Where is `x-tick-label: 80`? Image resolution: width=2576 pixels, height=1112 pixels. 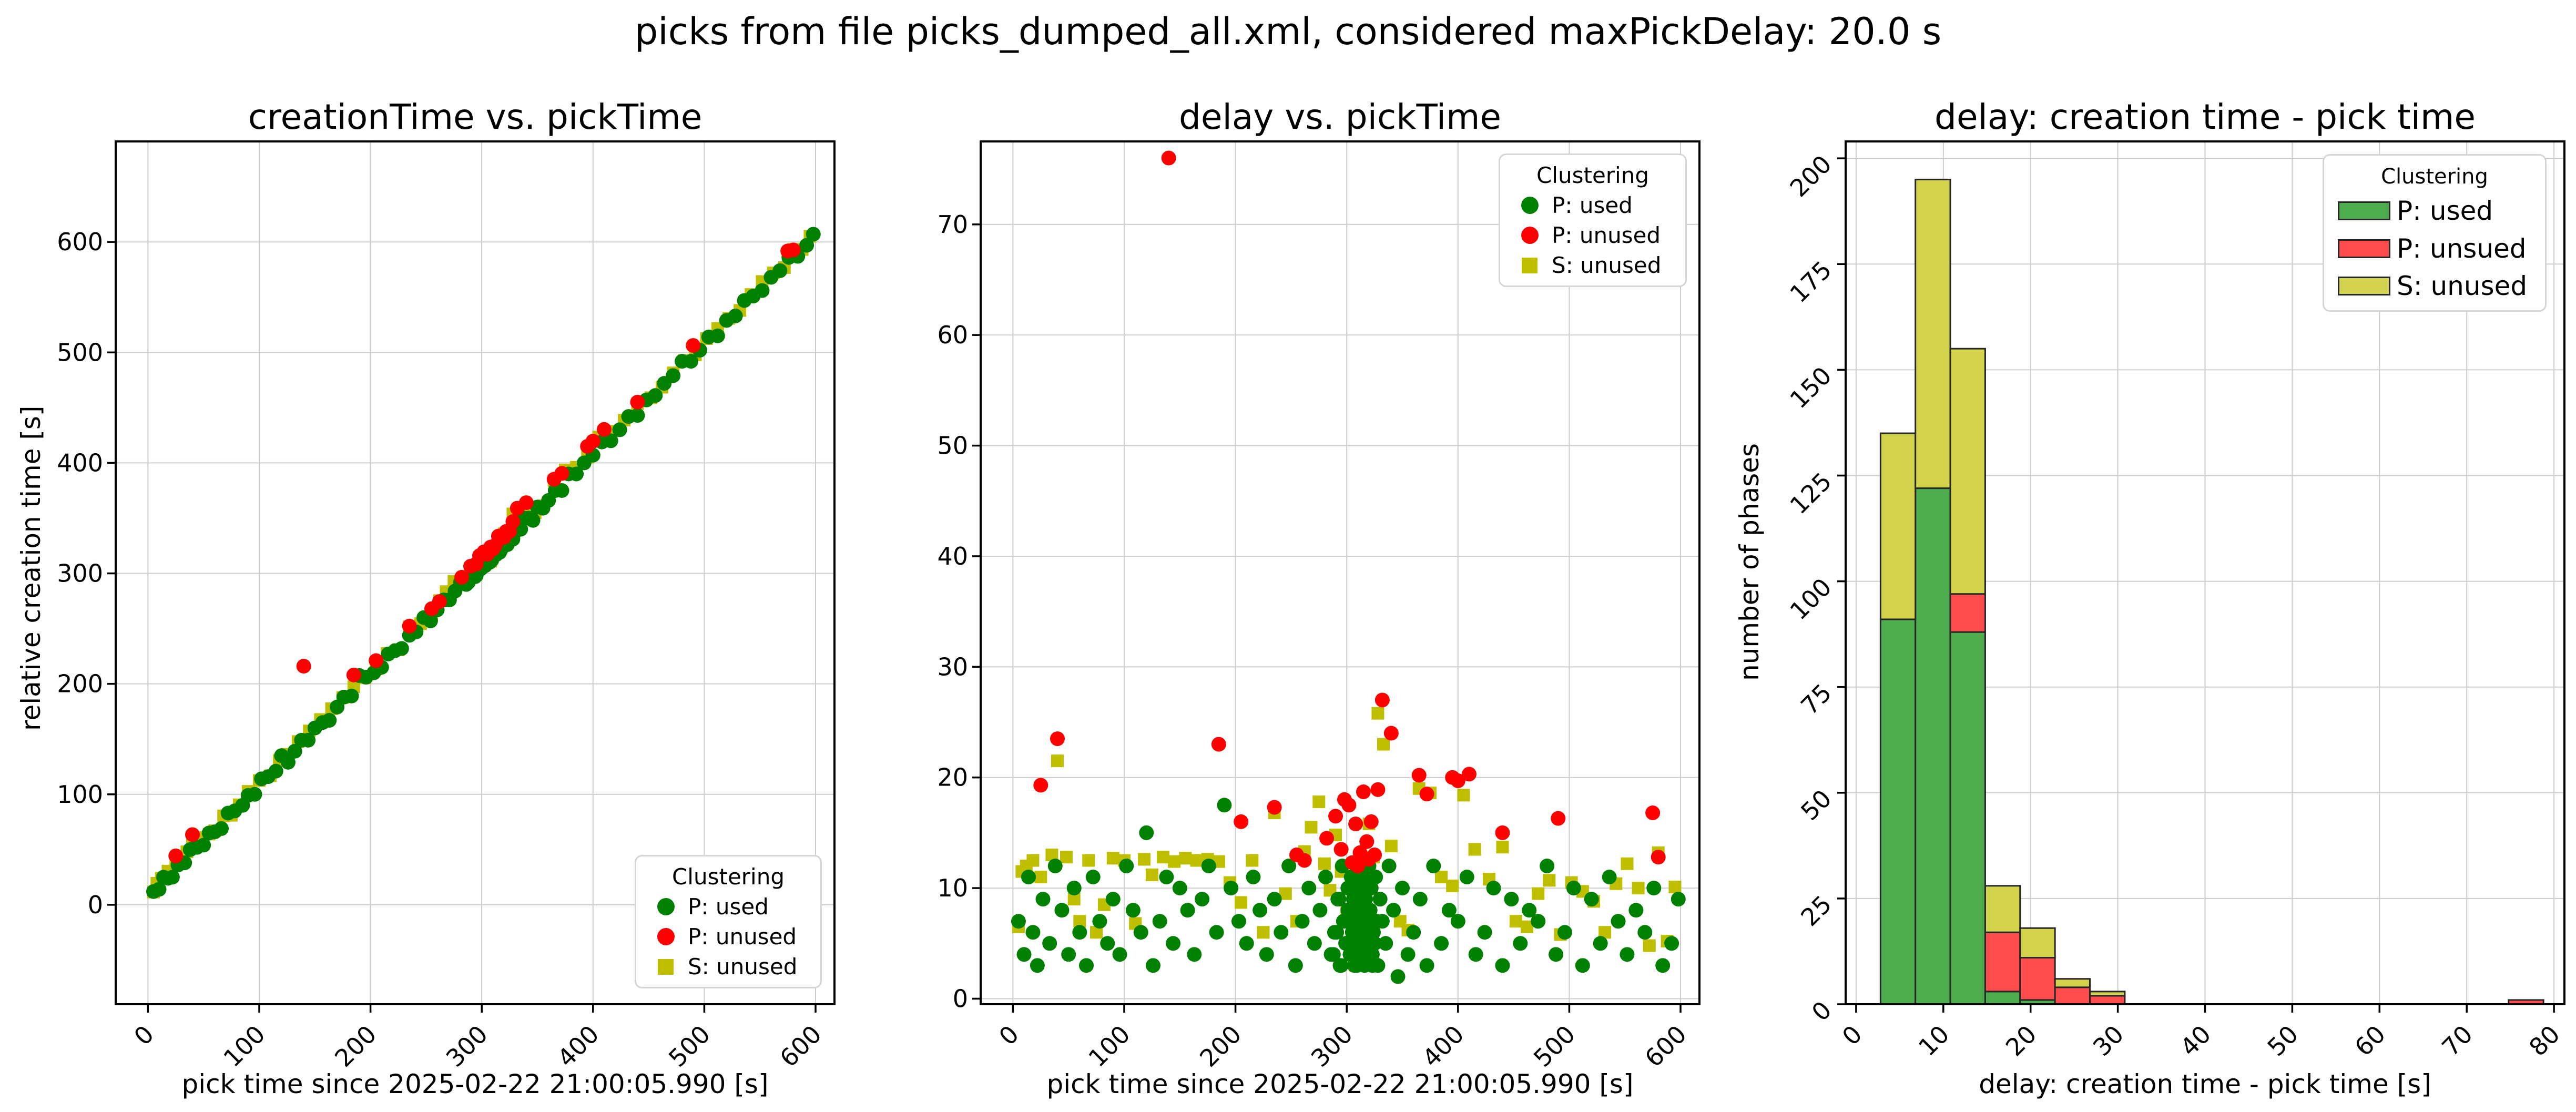
x-tick-label: 80 is located at coordinates (2544, 1041).